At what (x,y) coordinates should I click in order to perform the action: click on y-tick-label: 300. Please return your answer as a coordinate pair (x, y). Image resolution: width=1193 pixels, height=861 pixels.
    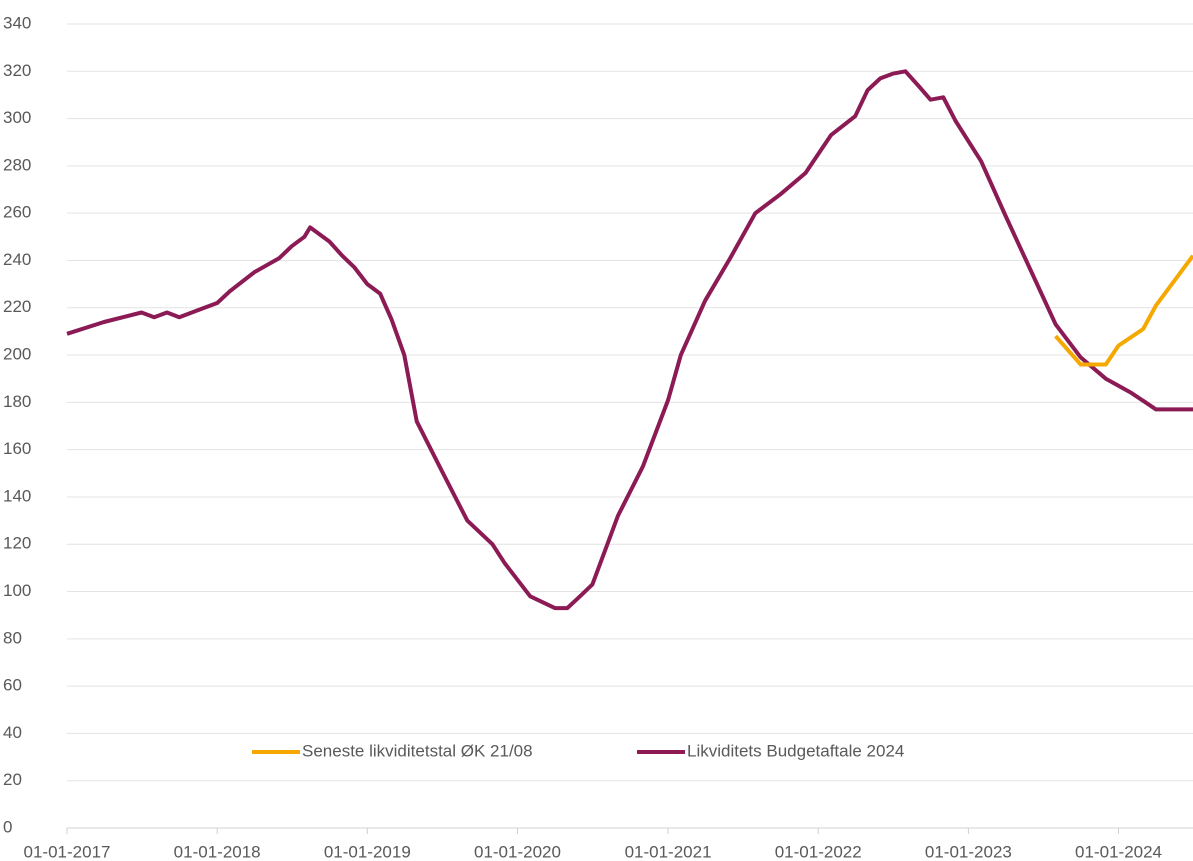
    Looking at the image, I should click on (17, 117).